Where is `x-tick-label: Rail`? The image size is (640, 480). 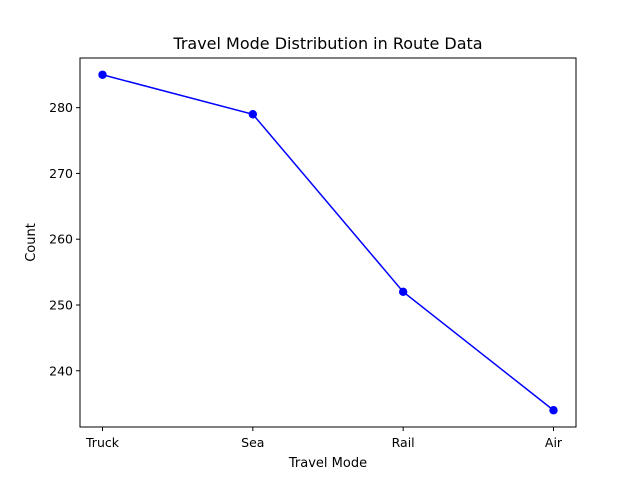
x-tick-label: Rail is located at coordinates (403, 442).